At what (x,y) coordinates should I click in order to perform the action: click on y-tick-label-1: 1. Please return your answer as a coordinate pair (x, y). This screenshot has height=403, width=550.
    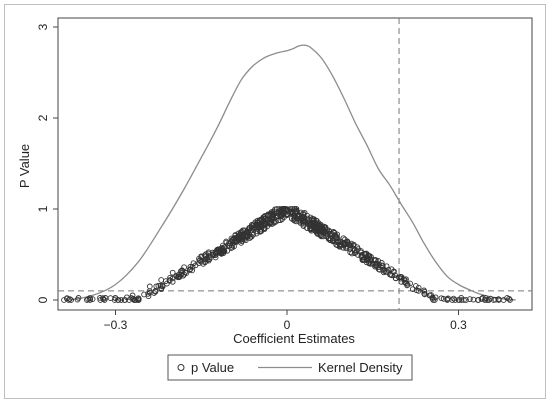
    Looking at the image, I should click on (43, 208).